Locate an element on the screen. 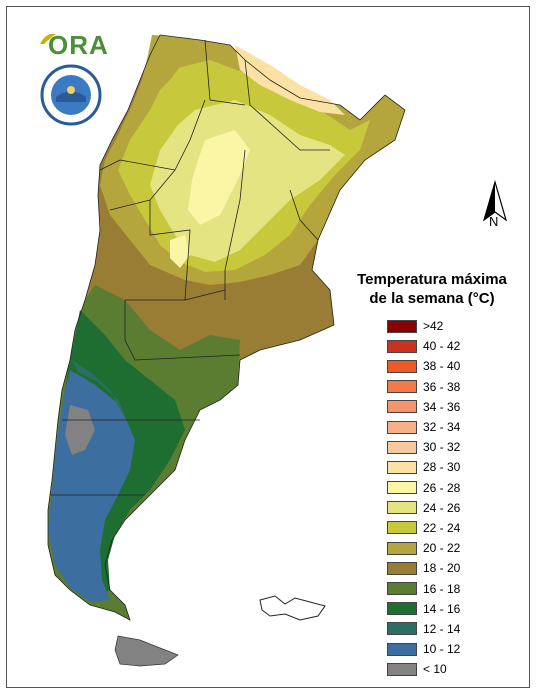  north-arrow-icon is located at coordinates (495, 200).